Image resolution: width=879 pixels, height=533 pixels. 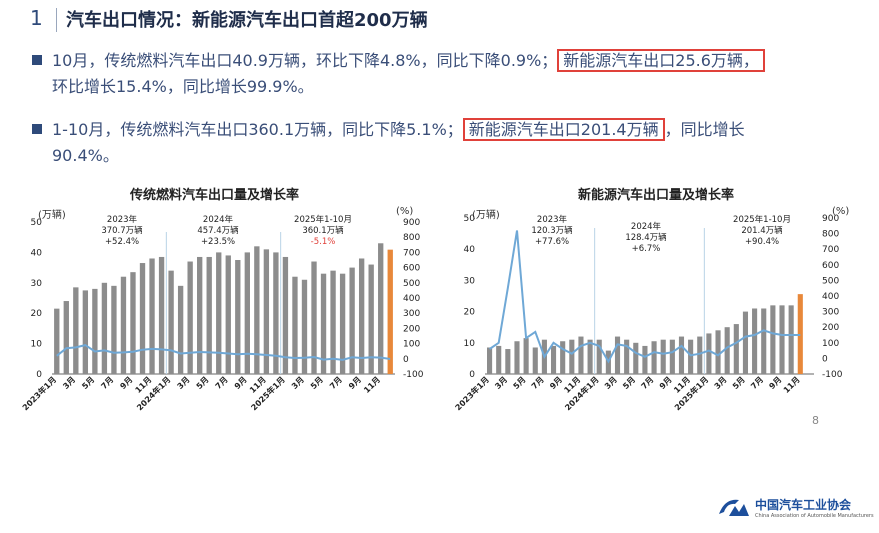 I want to click on logo-text: 中国汽车工业协会, so click(x=803, y=505).